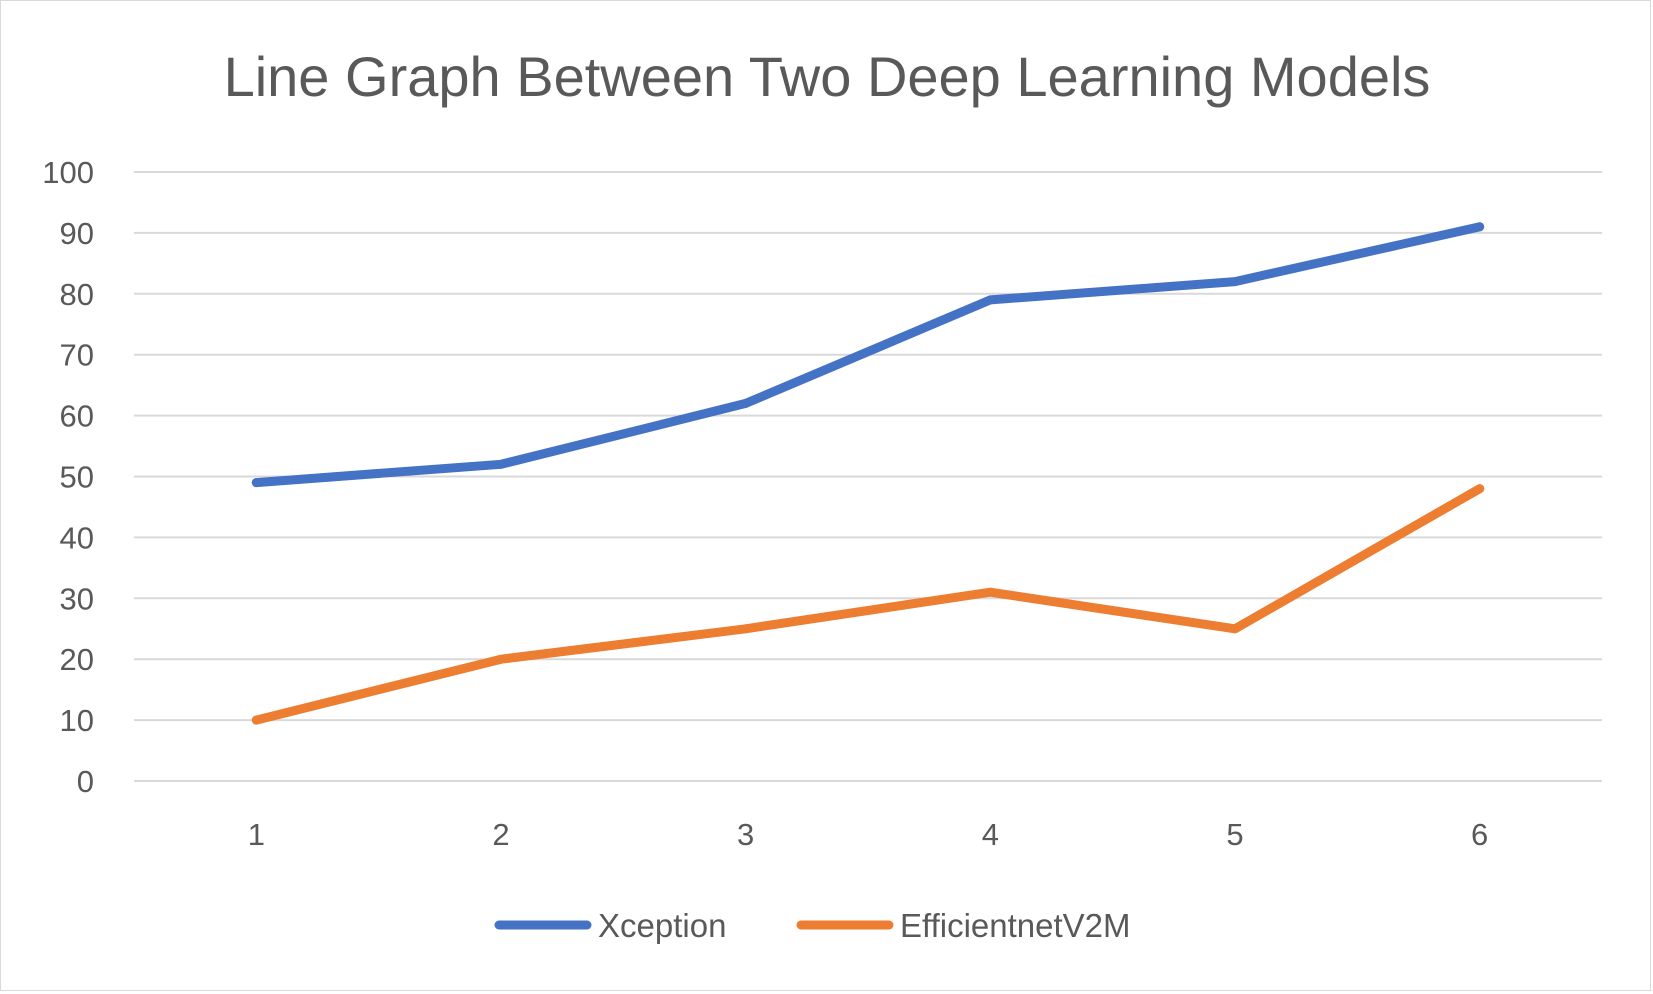  Describe the element at coordinates (77, 294) in the screenshot. I see `y-tick-label: 80` at that location.